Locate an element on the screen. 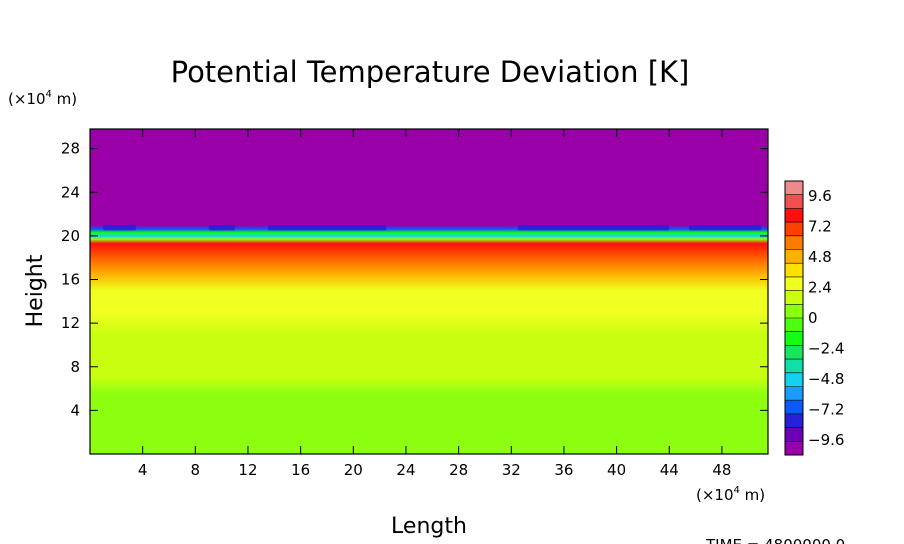 This screenshot has width=904, height=544. y-tick-label: 16 is located at coordinates (70, 280).